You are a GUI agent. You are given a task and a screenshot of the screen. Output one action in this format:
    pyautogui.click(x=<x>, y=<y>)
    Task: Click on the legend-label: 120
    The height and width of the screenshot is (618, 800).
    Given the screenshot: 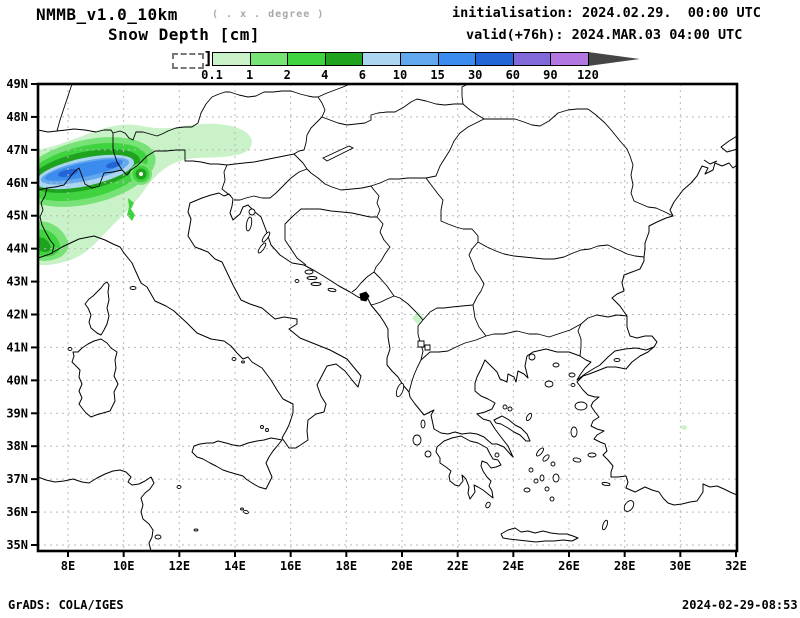 What is the action you would take?
    pyautogui.click(x=588, y=75)
    